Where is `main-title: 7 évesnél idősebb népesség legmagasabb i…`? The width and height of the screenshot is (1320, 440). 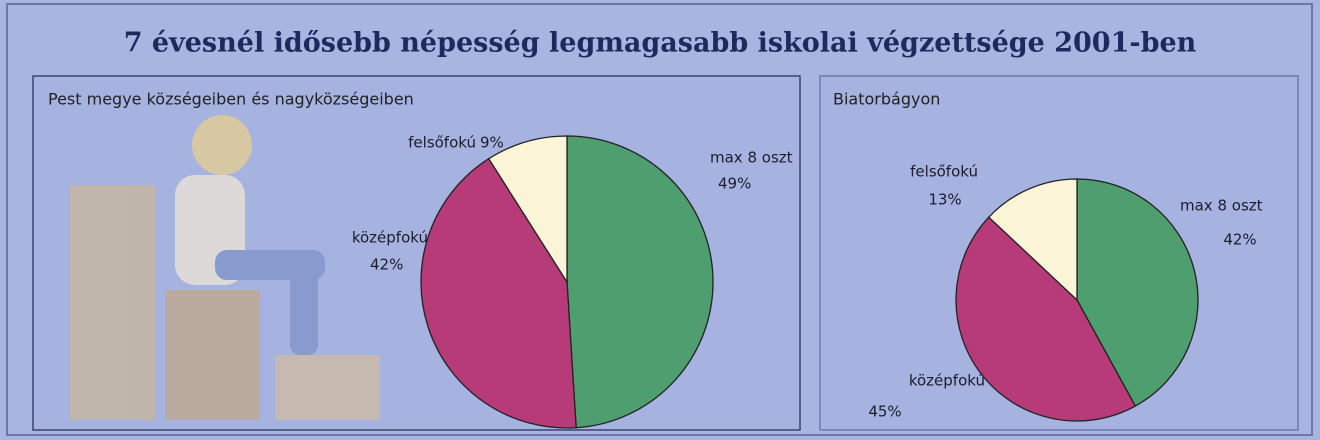 main-title: 7 évesnél idősebb népesség legmagasabb i… is located at coordinates (660, 43).